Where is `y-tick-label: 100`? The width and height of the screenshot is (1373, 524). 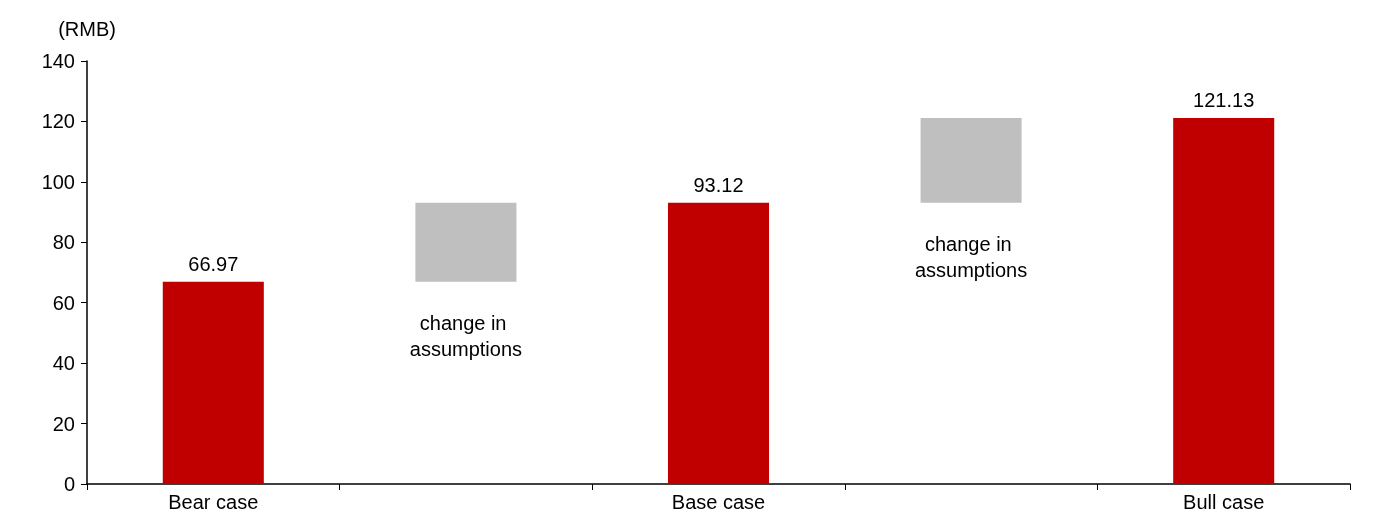
y-tick-label: 100 is located at coordinates (58, 181).